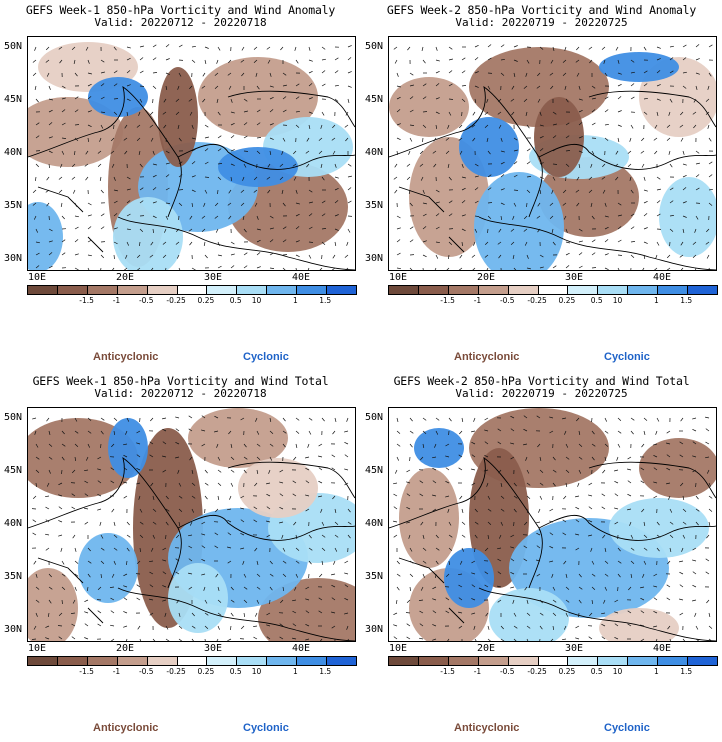 Image resolution: width=722 pixels, height=742 pixels. I want to click on coastline, so click(266, 527).